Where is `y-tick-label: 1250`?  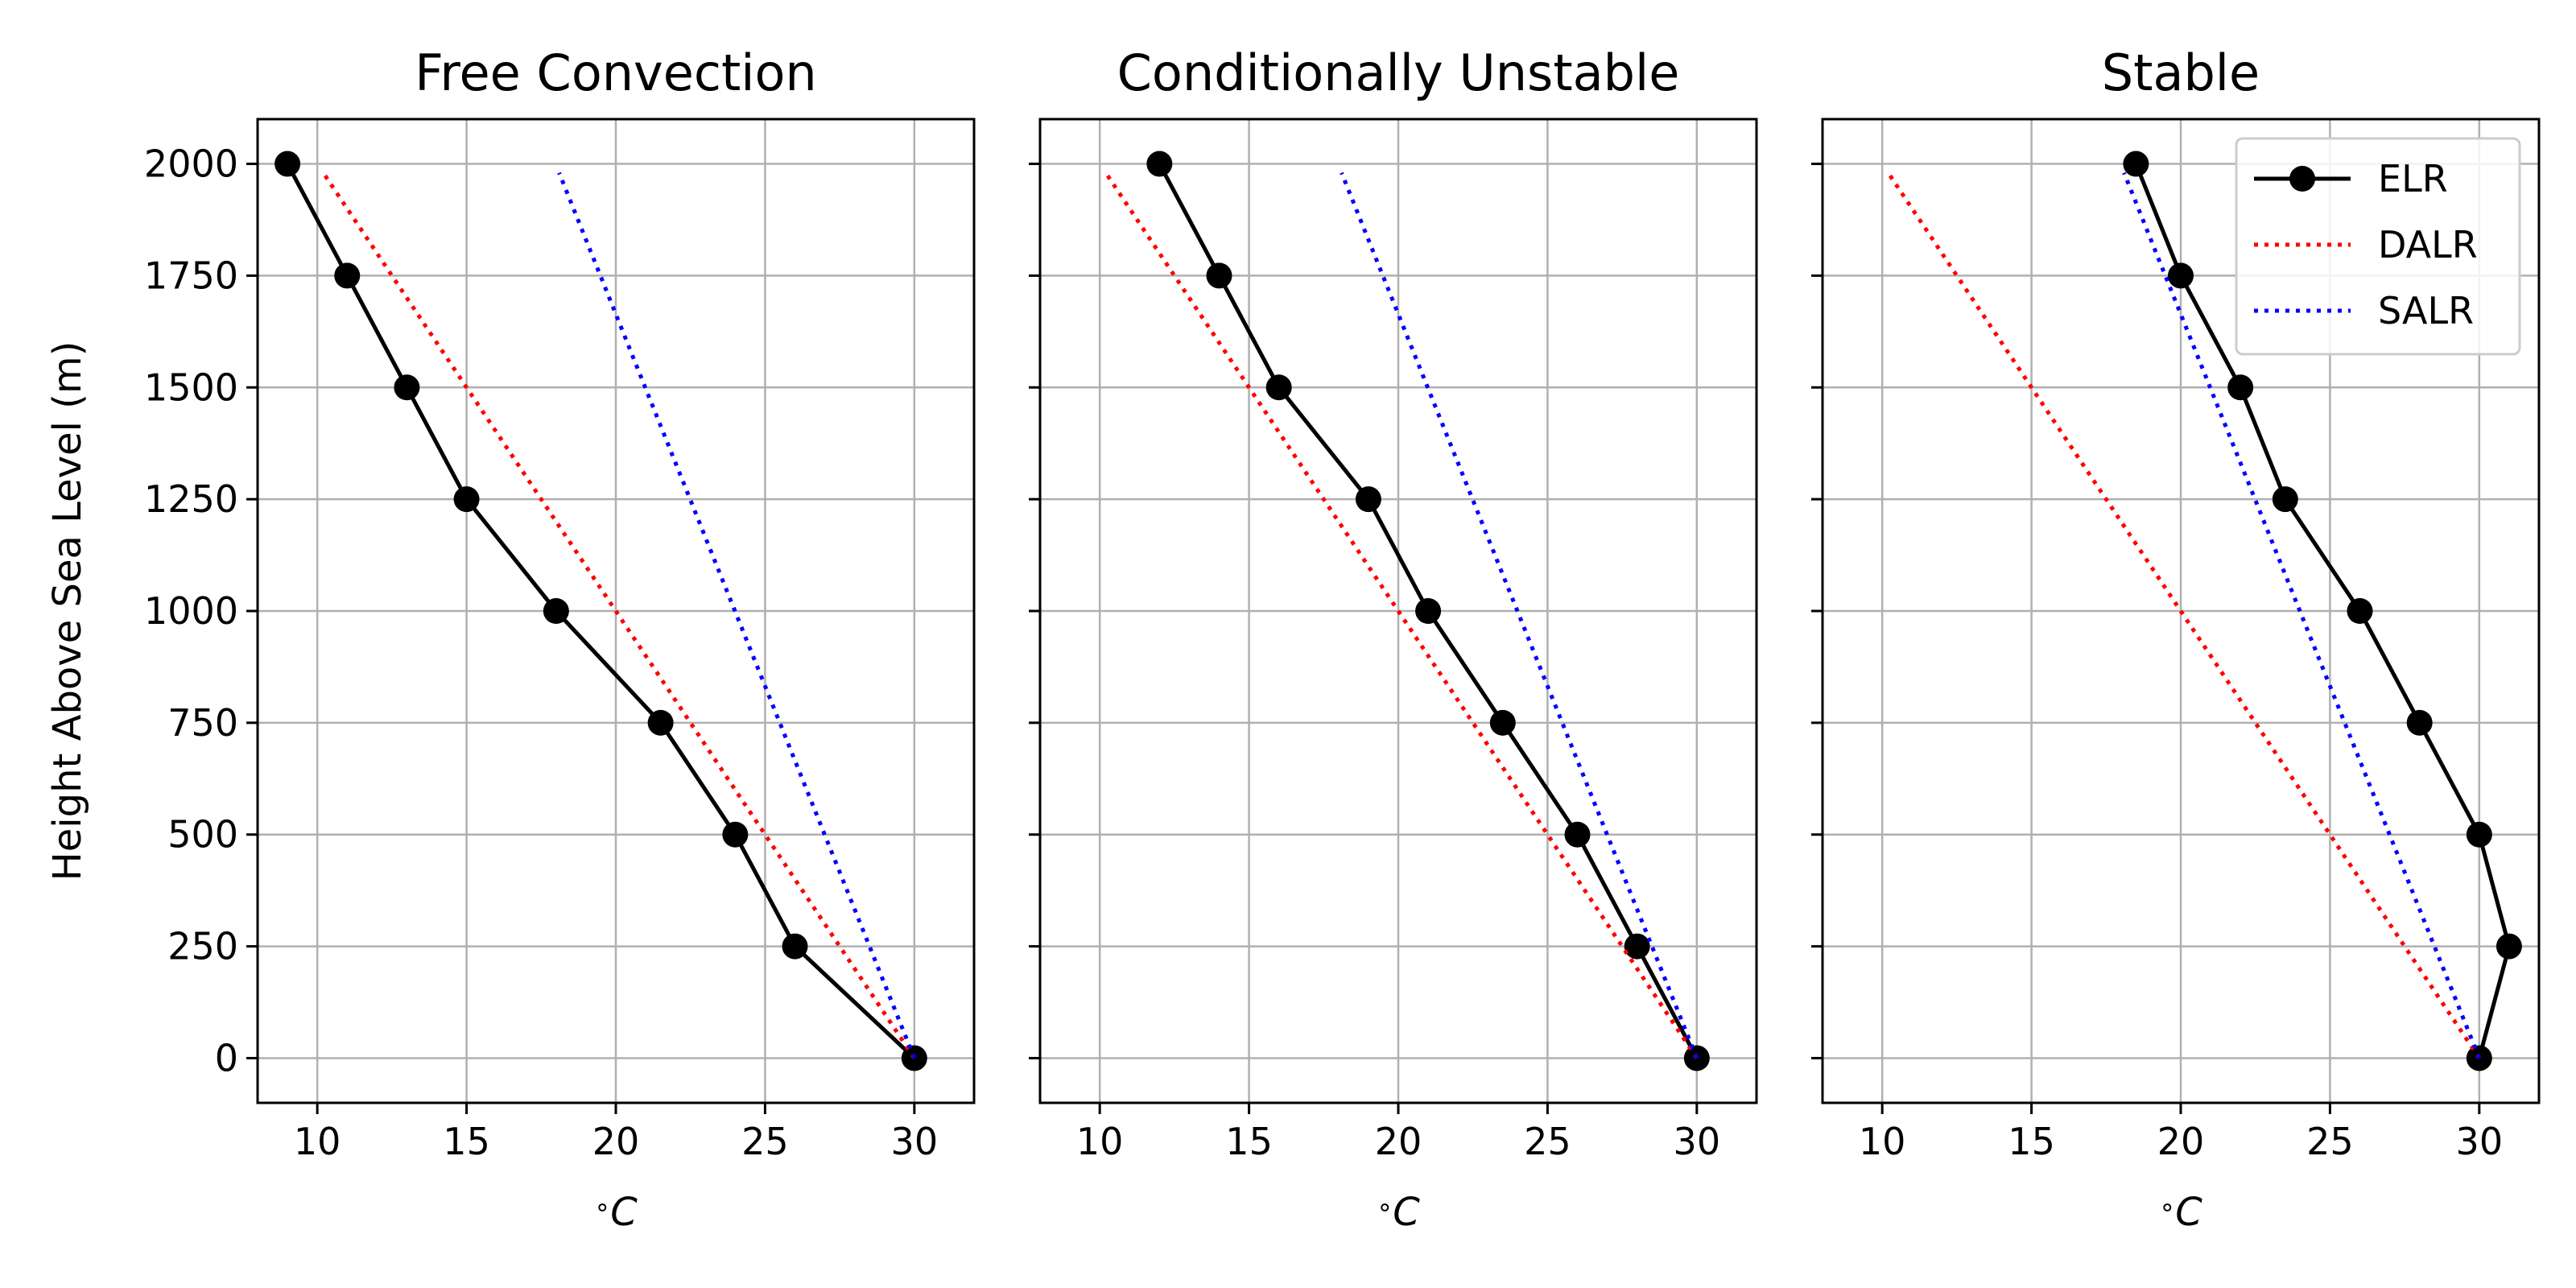
y-tick-label: 1250 is located at coordinates (191, 499).